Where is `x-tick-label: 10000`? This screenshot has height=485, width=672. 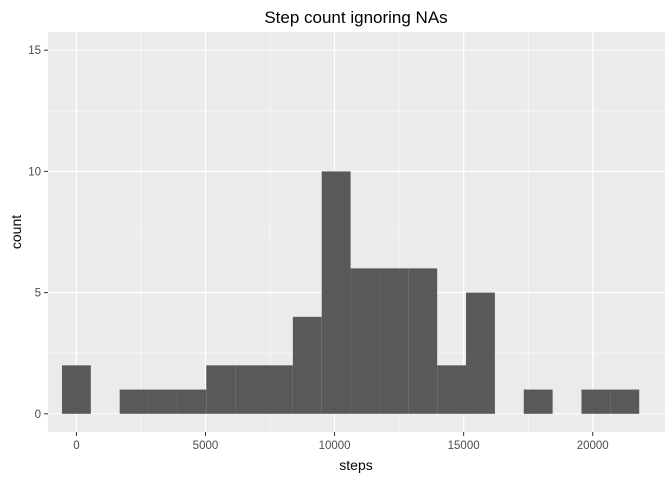
x-tick-label: 10000 is located at coordinates (335, 446).